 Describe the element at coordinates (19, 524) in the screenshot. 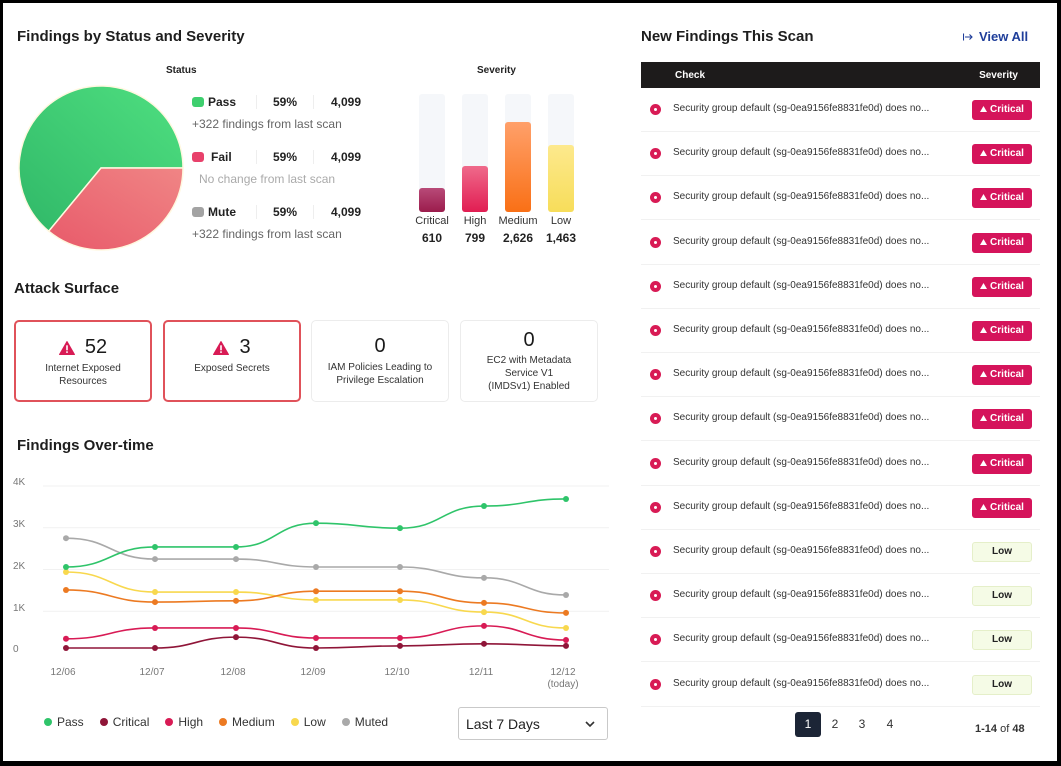

I see `y-tick: 3K` at that location.